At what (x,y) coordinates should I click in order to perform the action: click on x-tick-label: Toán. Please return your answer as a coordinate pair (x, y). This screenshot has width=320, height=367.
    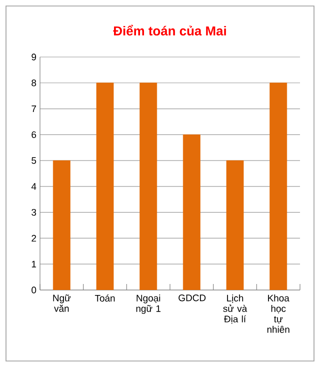
    Looking at the image, I should click on (104, 298).